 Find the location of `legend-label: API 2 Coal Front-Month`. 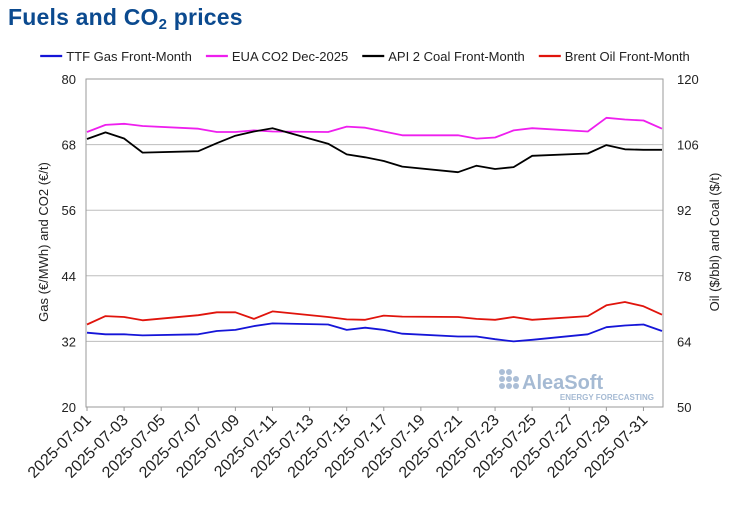

legend-label: API 2 Coal Front-Month is located at coordinates (456, 56).